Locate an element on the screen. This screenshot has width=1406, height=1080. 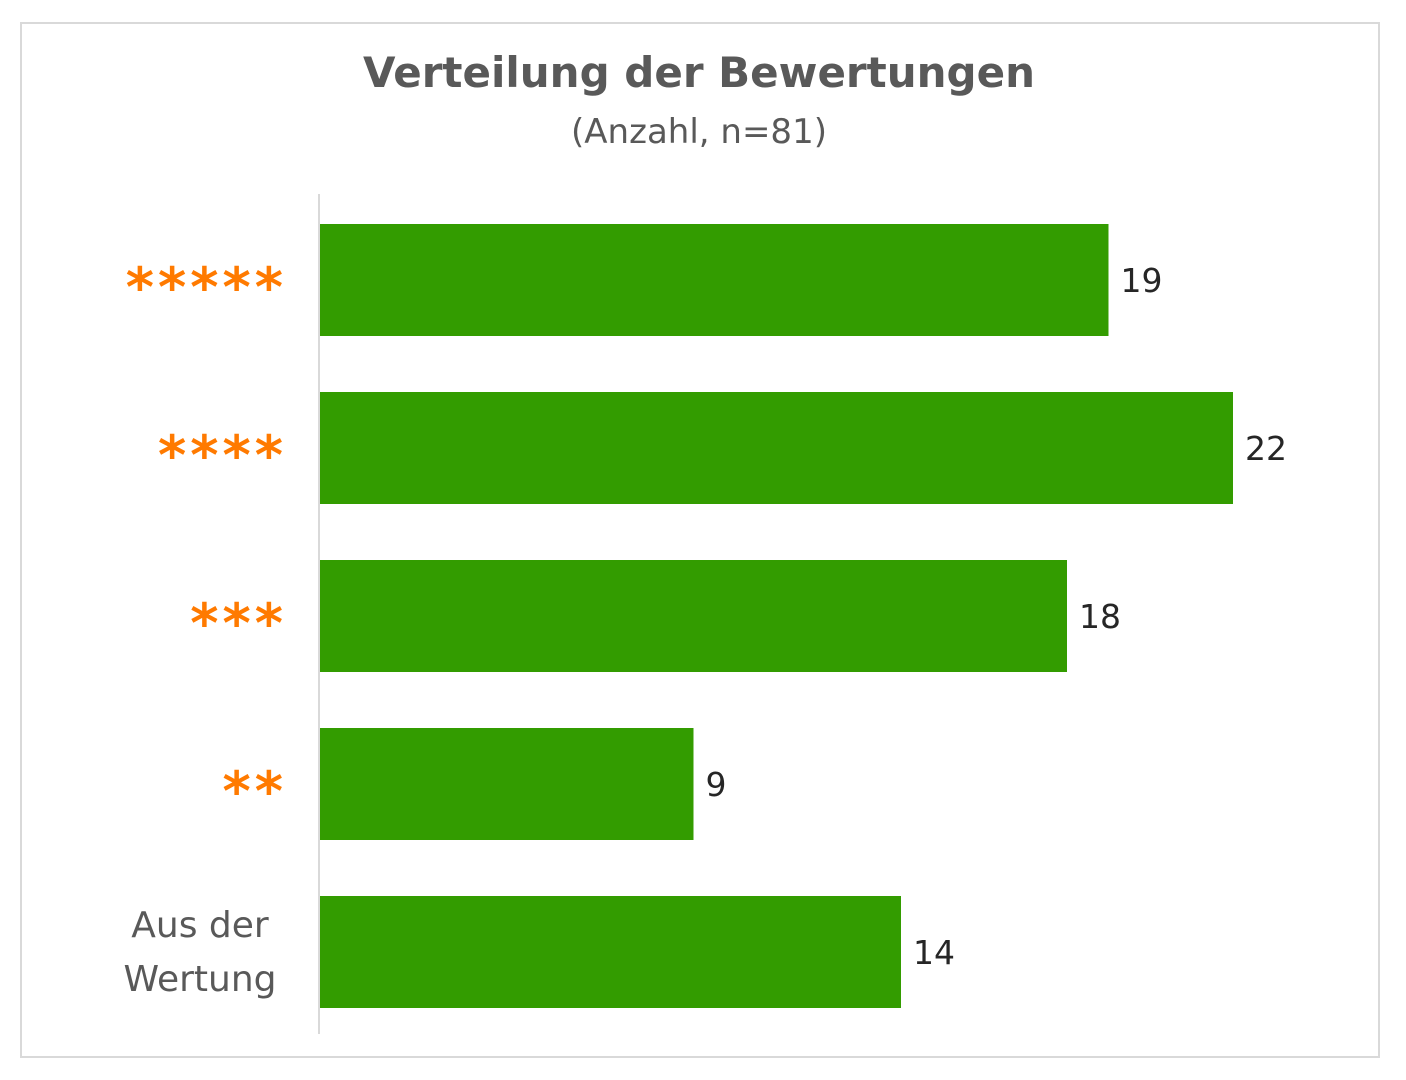
data-label: 14 is located at coordinates (934, 952).